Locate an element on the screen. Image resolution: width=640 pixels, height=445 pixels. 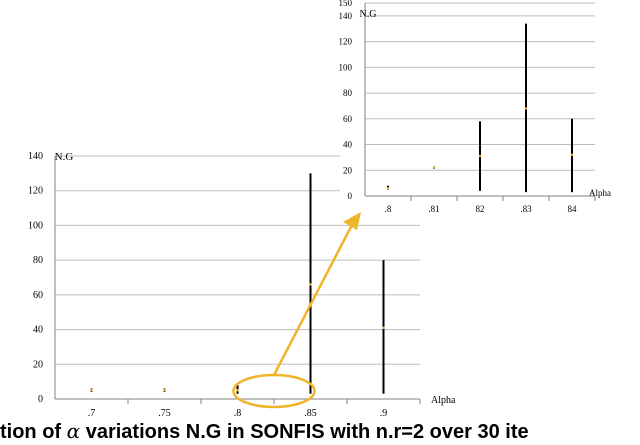
caption-prefix: tion of is located at coordinates (33, 432).